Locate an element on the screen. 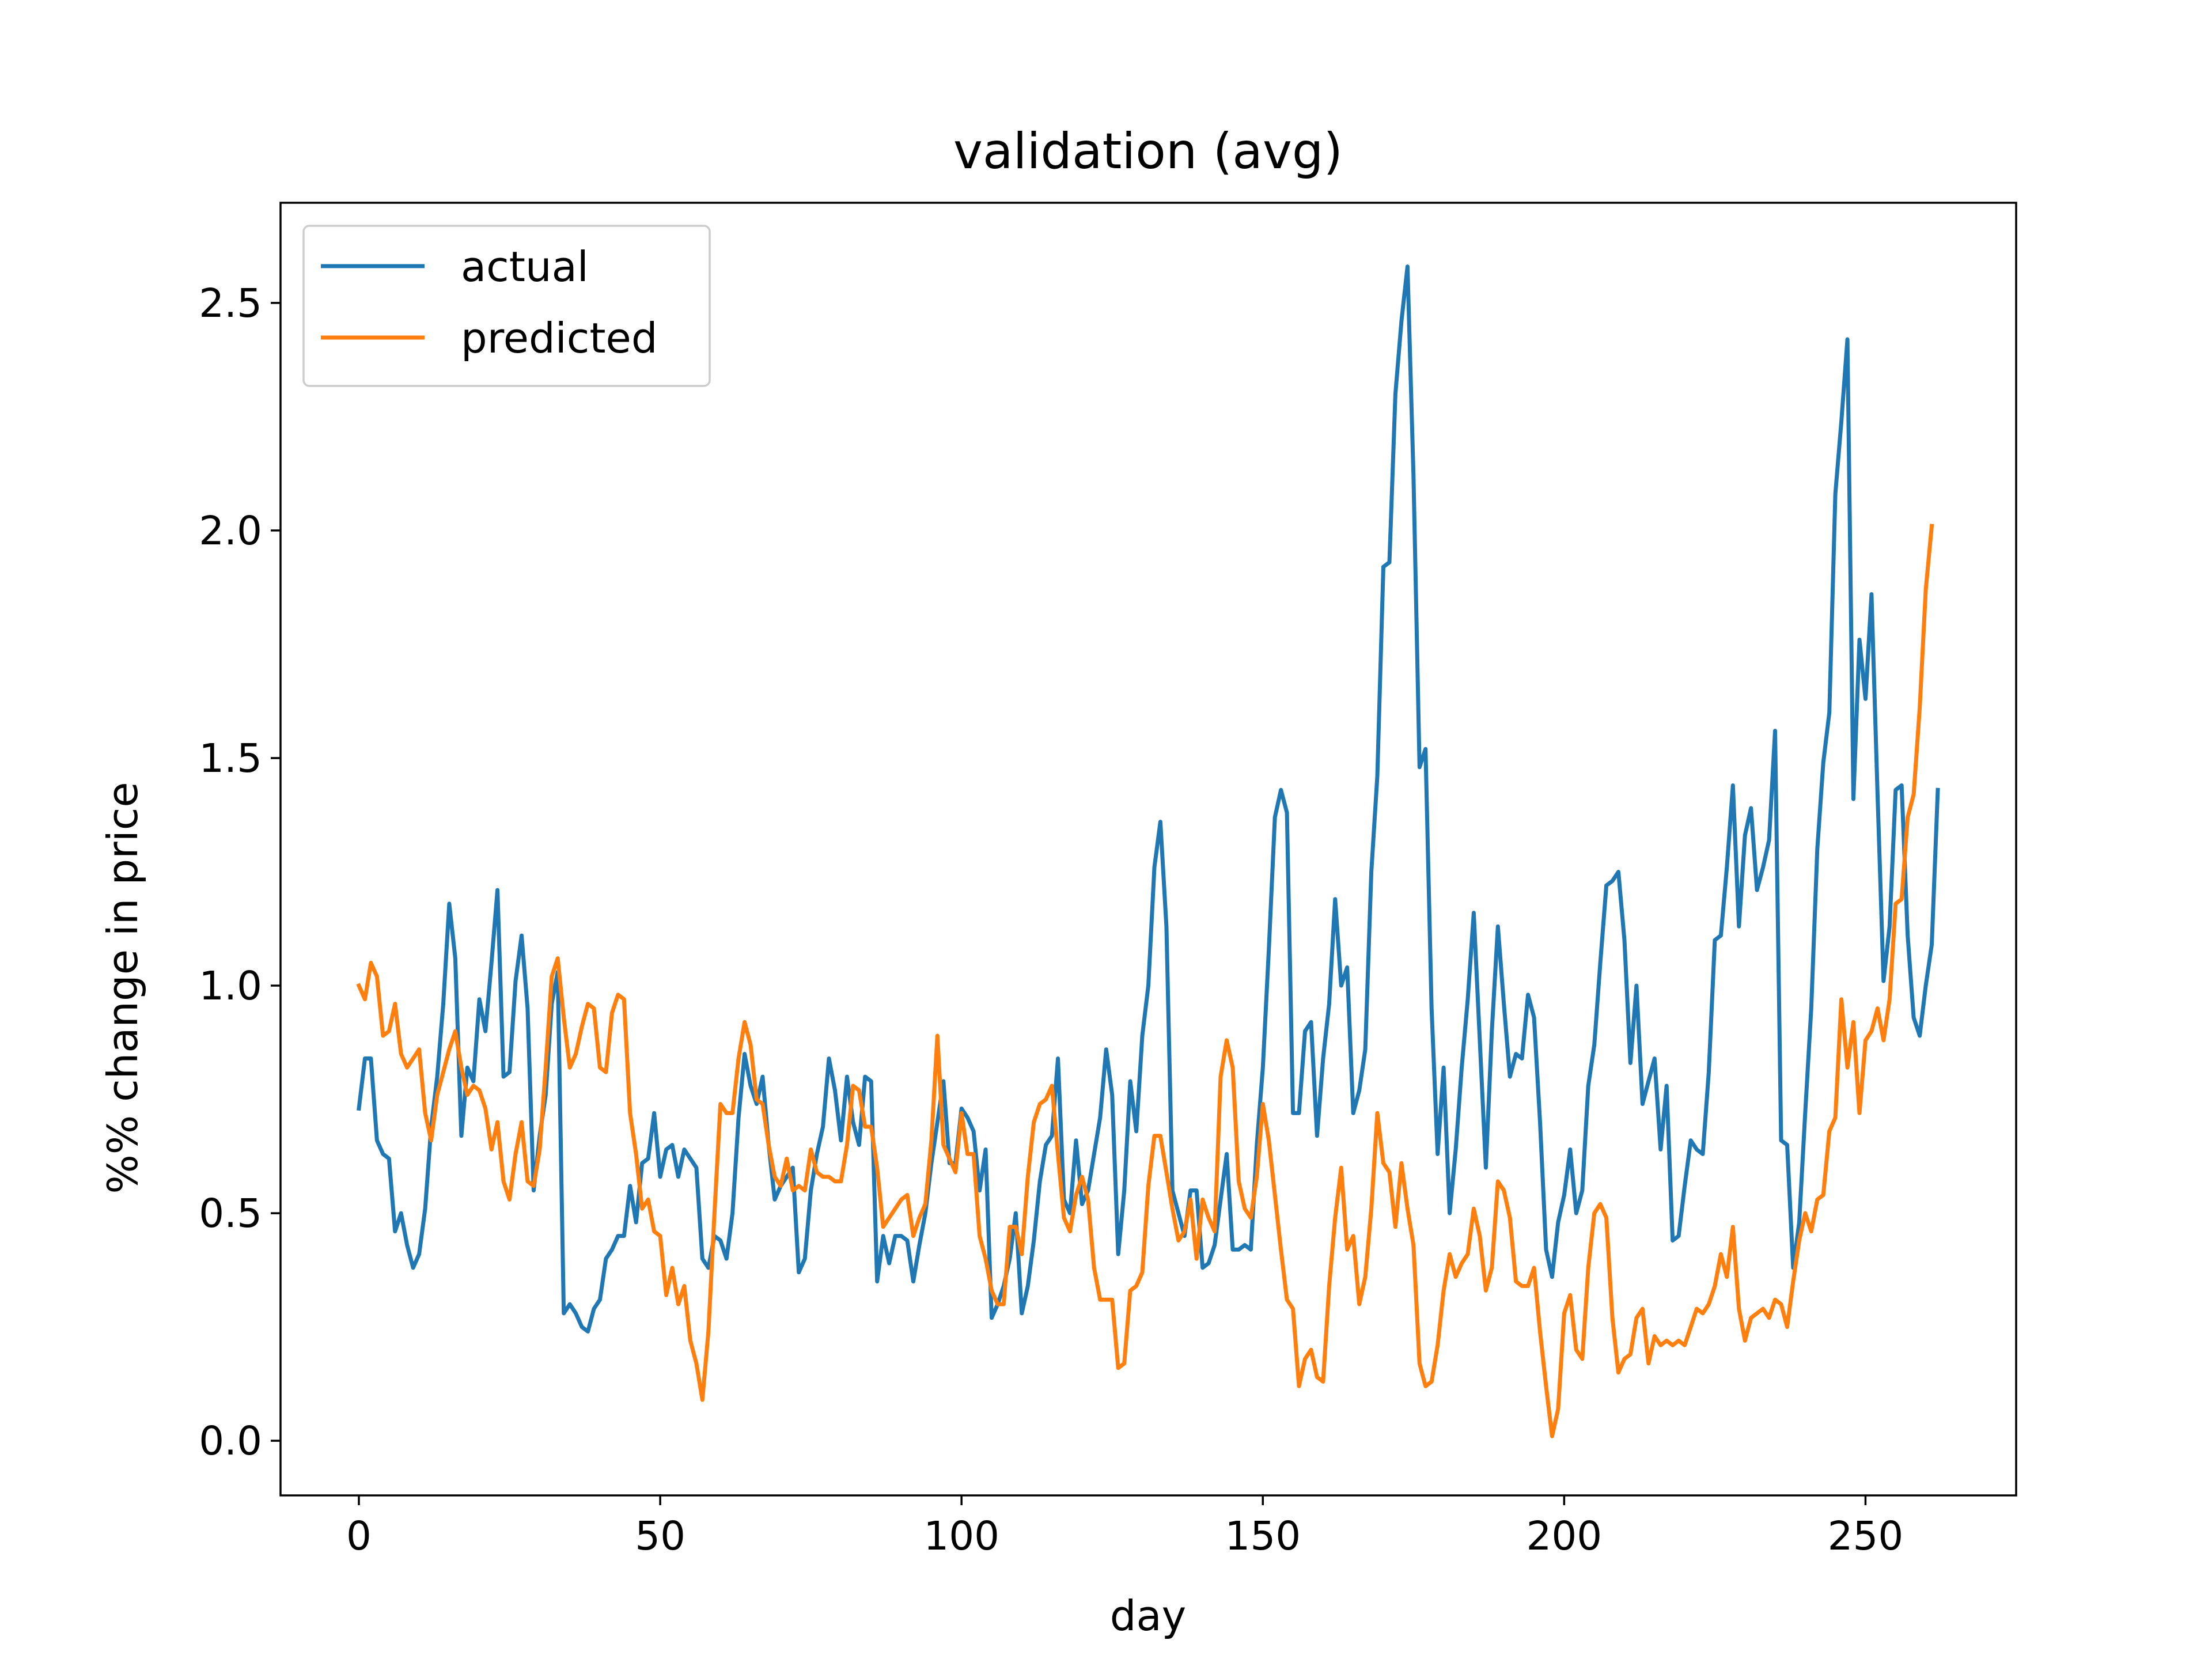 Image resolution: width=2212 pixels, height=1659 pixels. x-tick-label: 200 is located at coordinates (1565, 1536).